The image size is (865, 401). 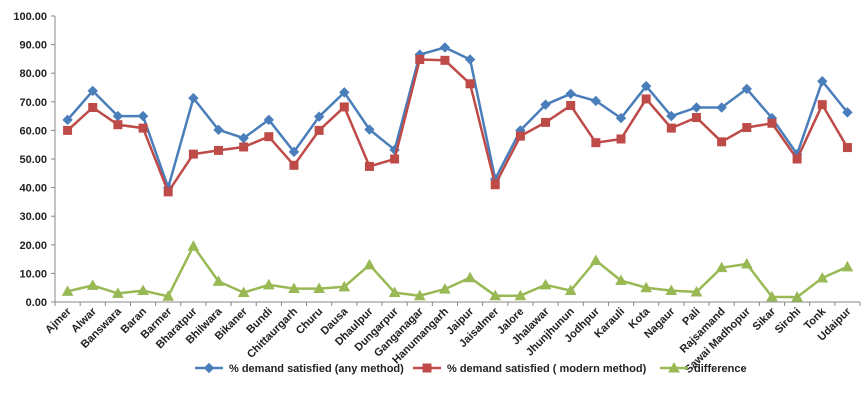 What do you see at coordinates (720, 369) in the screenshot?
I see `legend-label: difference` at bounding box center [720, 369].